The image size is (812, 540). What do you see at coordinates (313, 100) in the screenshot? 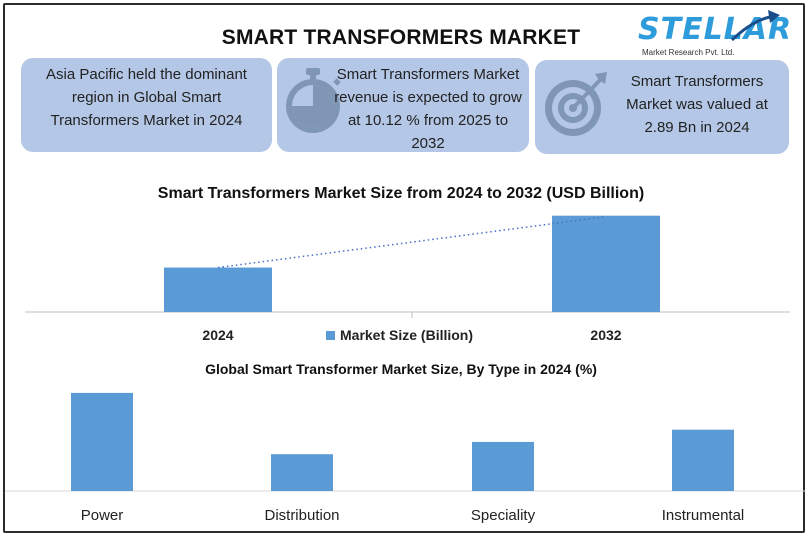
I see `stopwatch-icon` at bounding box center [313, 100].